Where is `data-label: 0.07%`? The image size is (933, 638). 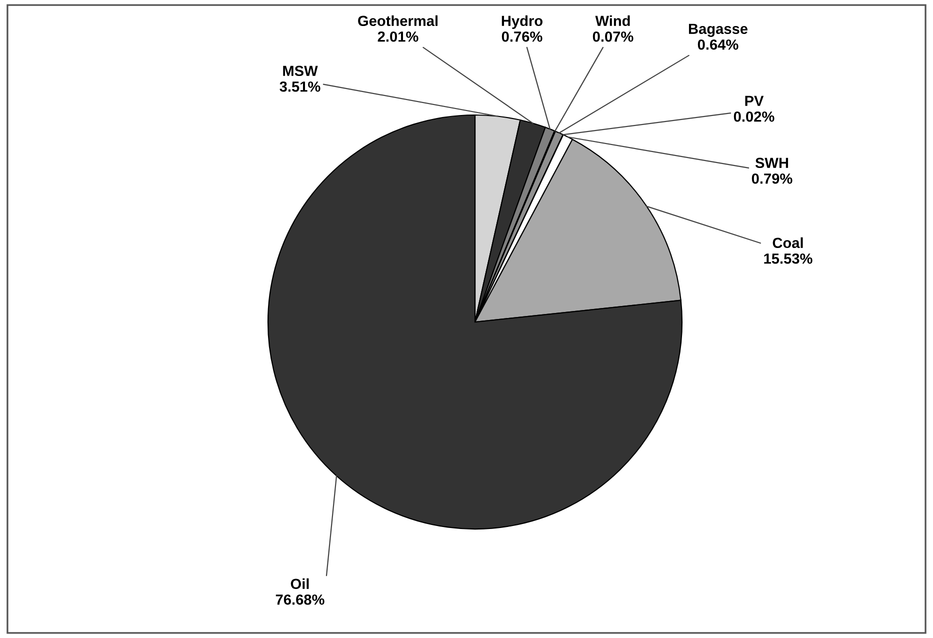 data-label: 0.07% is located at coordinates (613, 36).